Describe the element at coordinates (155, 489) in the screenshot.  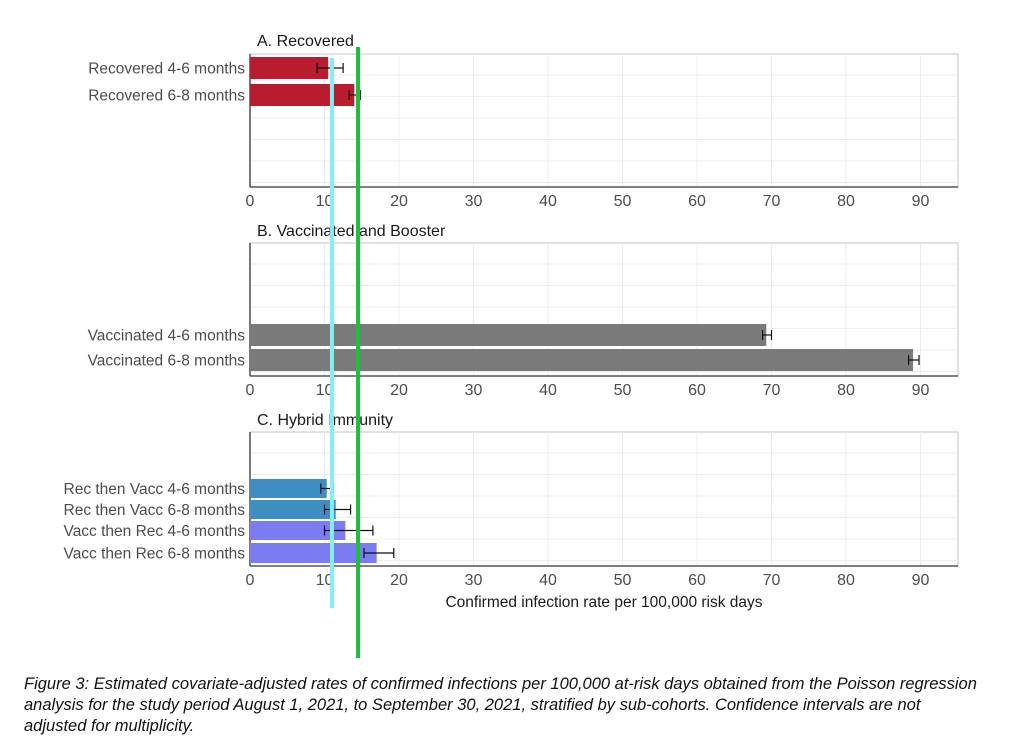
I see `category-label: Rec then Vacc 4-6 months` at that location.